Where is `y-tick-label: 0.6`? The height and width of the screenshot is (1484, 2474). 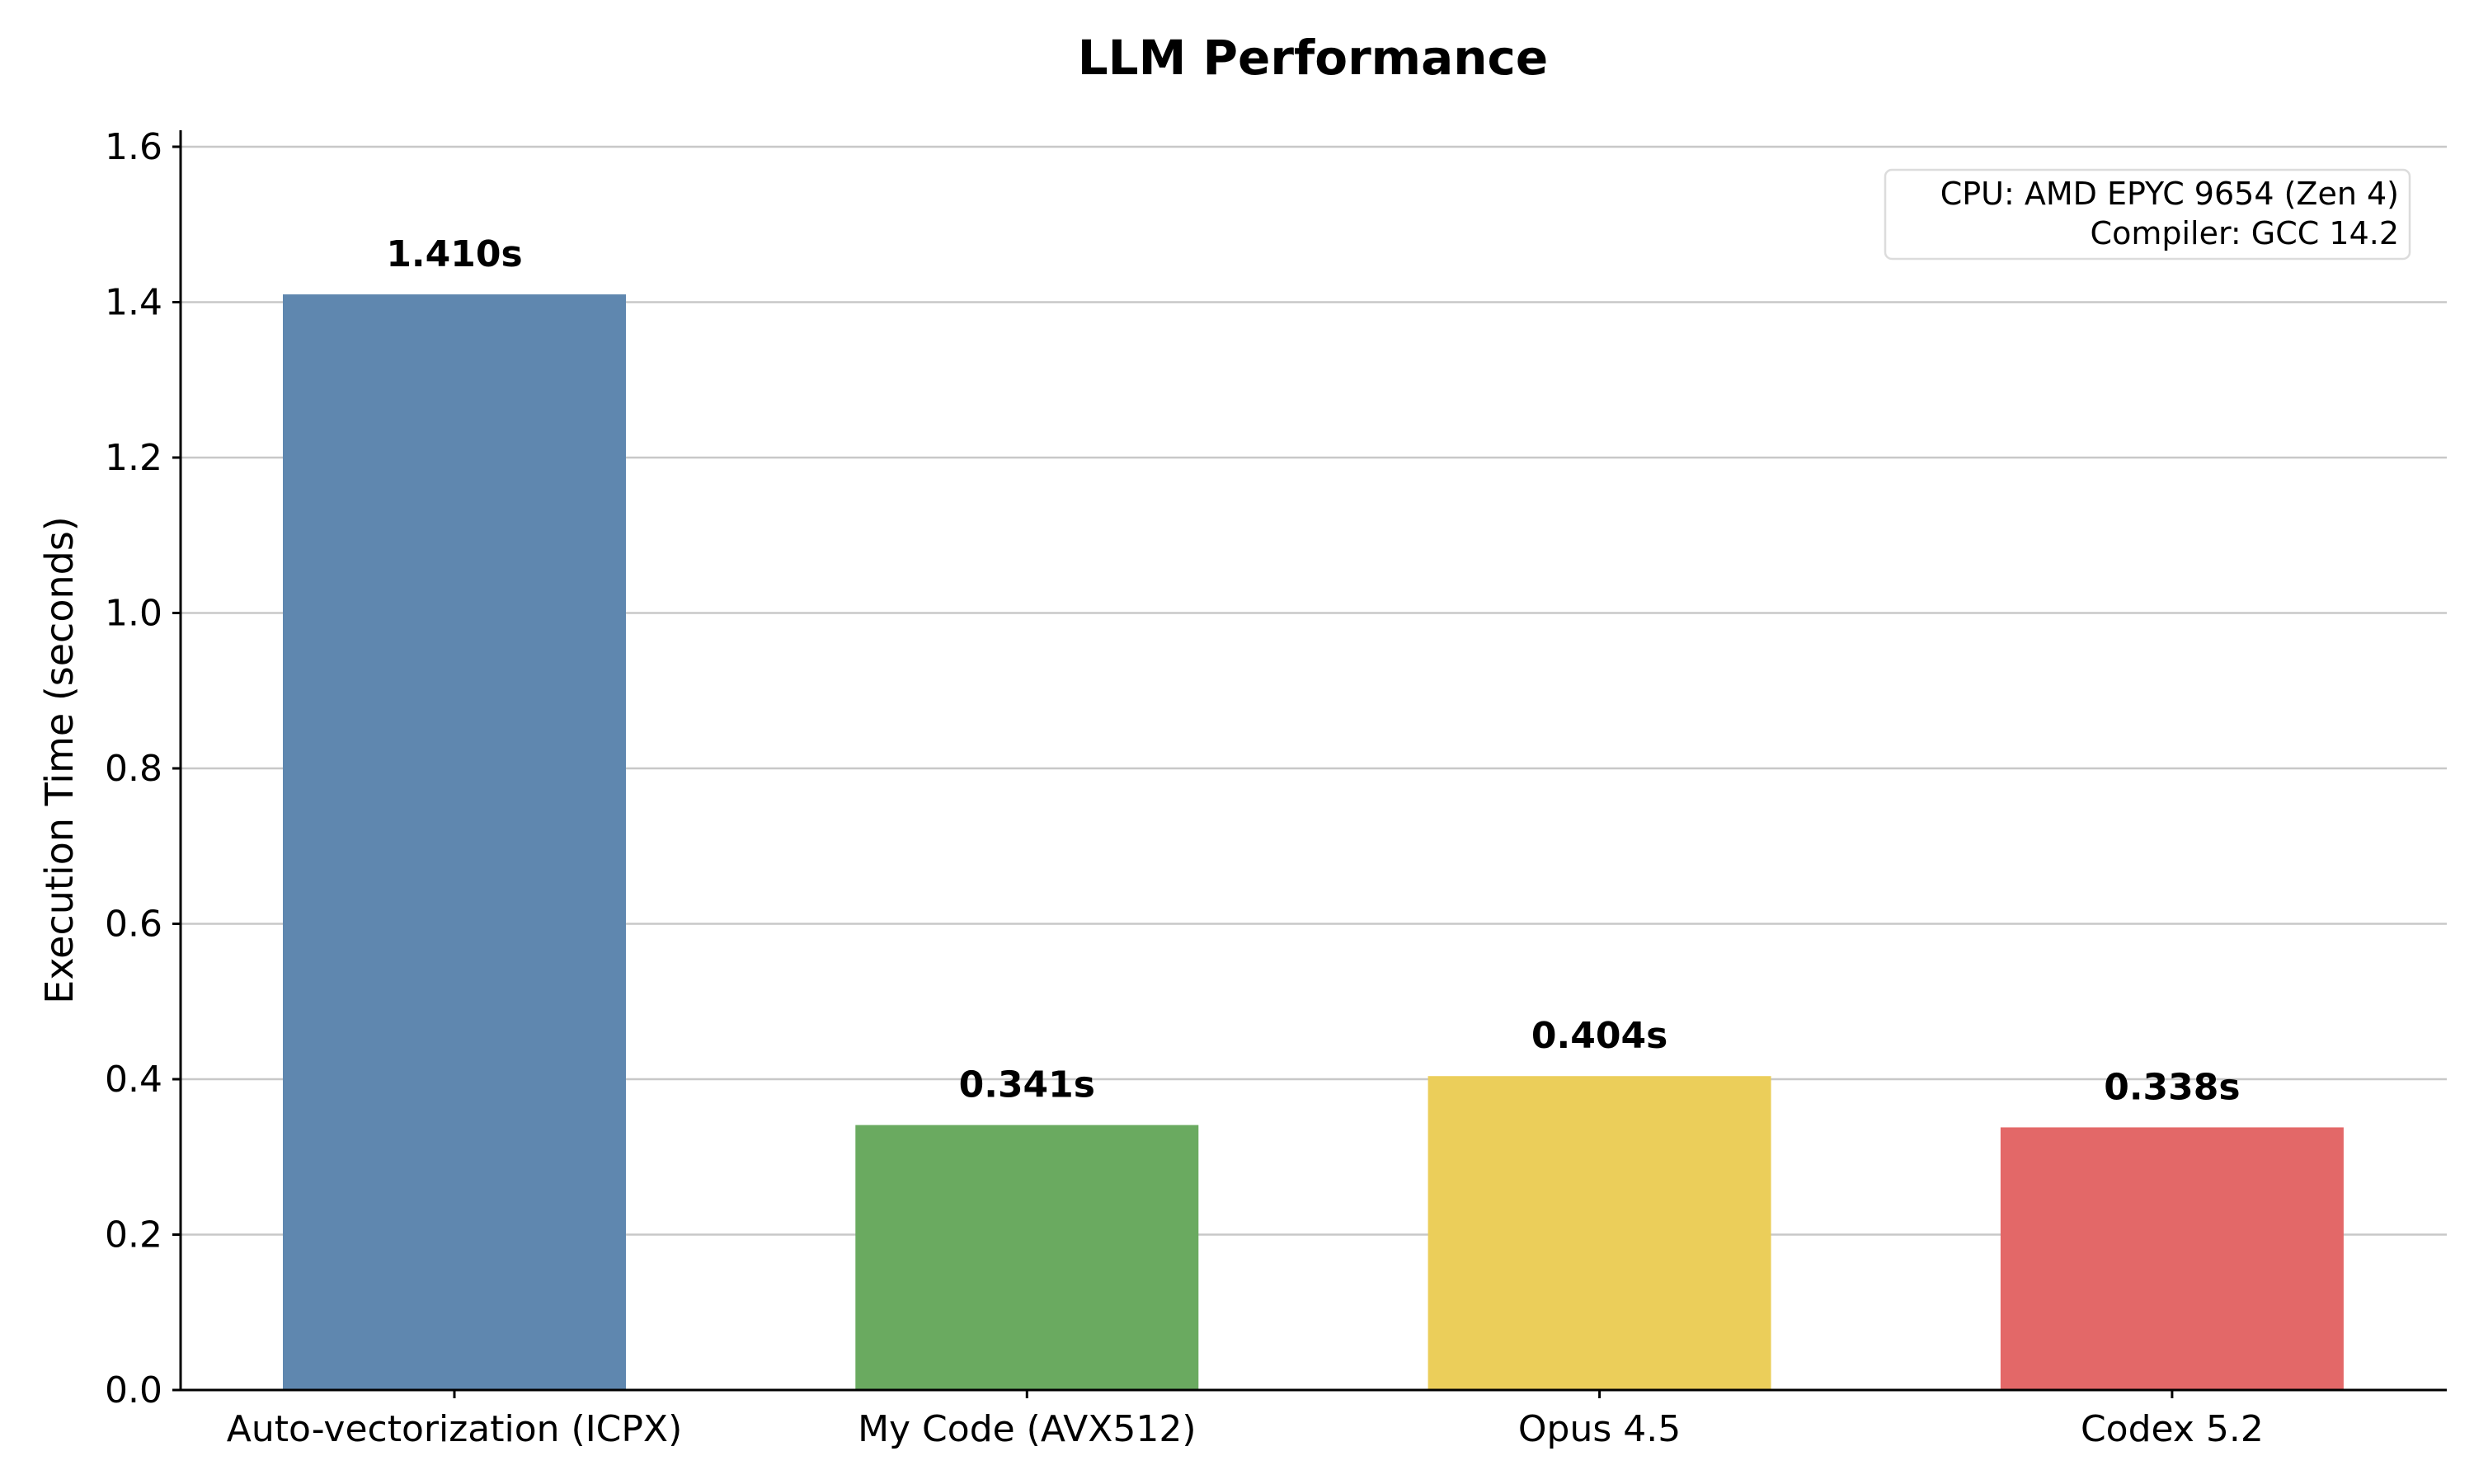
y-tick-label: 0.6 is located at coordinates (133, 925).